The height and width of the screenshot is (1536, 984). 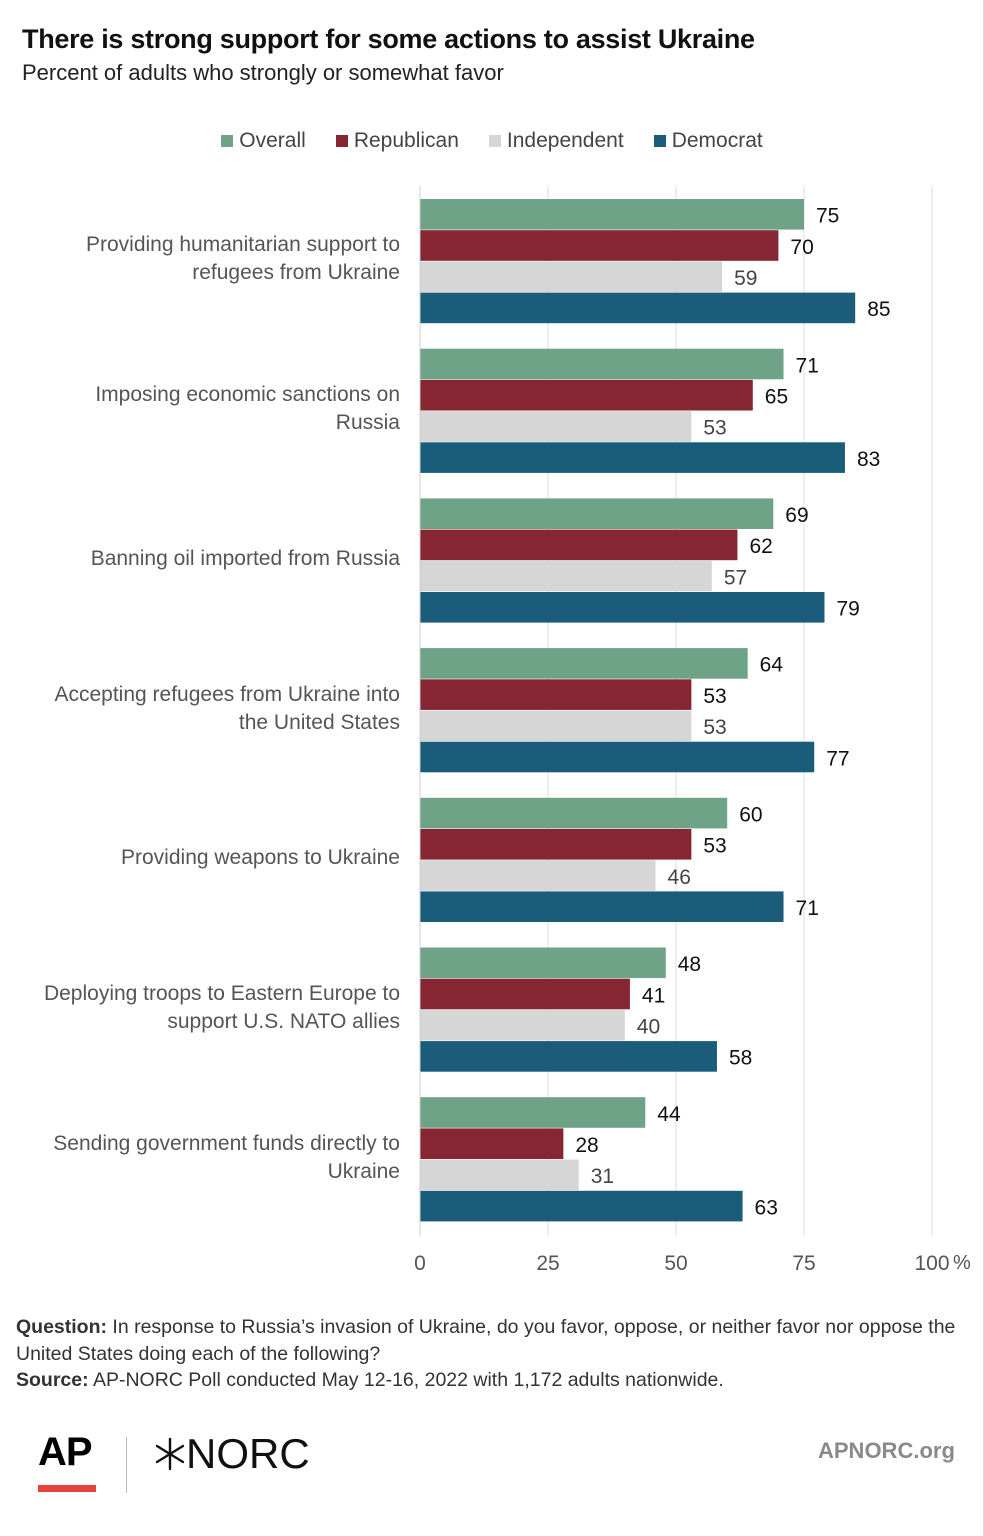 I want to click on data-label: 63, so click(x=766, y=1207).